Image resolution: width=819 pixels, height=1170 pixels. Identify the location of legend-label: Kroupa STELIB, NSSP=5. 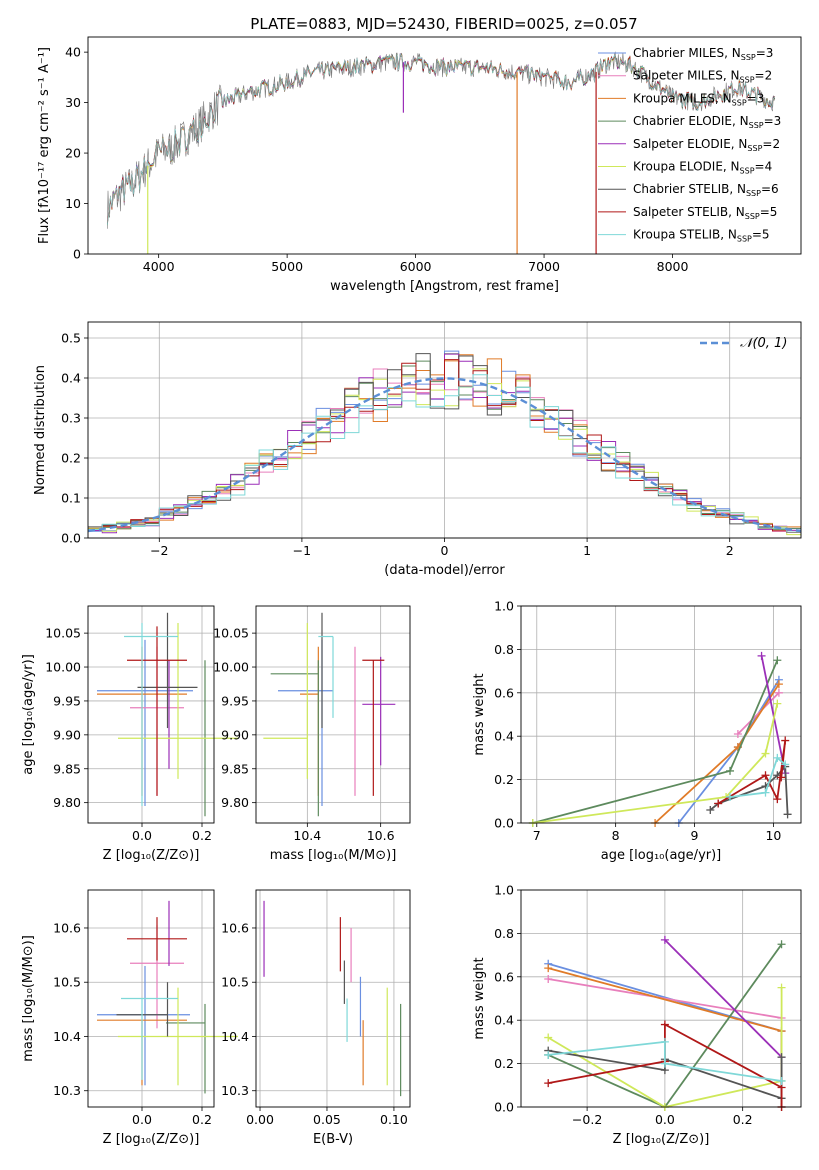
(701, 236).